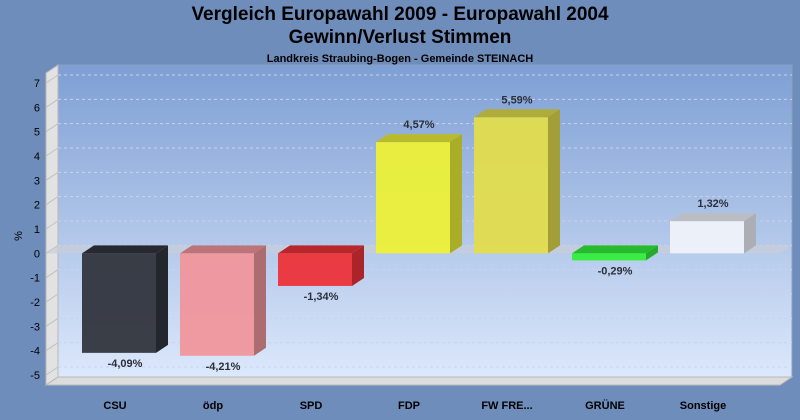 The height and width of the screenshot is (420, 800). Describe the element at coordinates (35, 327) in the screenshot. I see `y-tick-label: -3` at that location.